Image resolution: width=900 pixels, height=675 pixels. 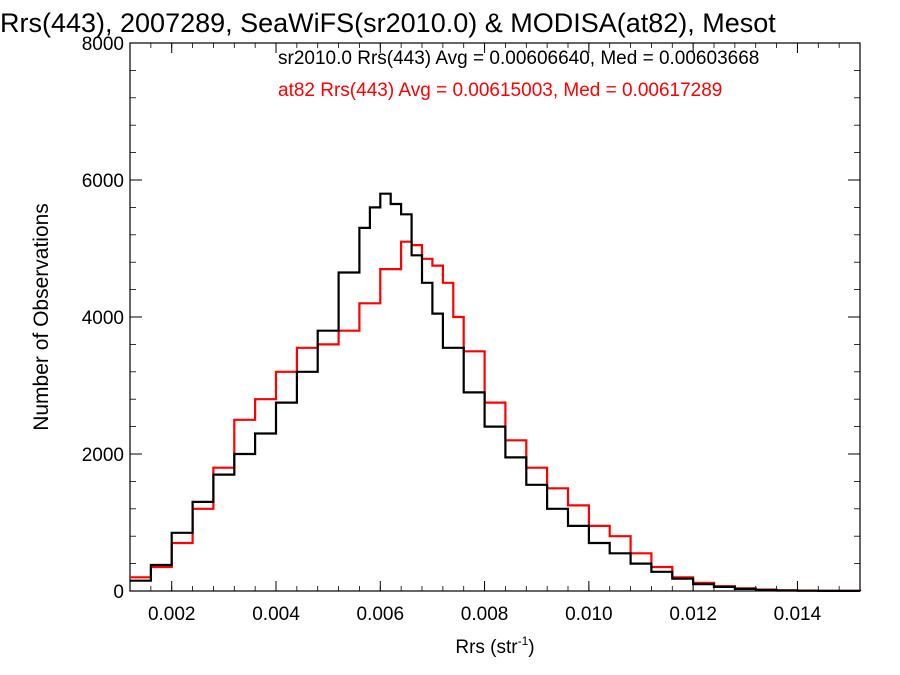 I want to click on x-tick-label: 0.010, so click(x=589, y=614).